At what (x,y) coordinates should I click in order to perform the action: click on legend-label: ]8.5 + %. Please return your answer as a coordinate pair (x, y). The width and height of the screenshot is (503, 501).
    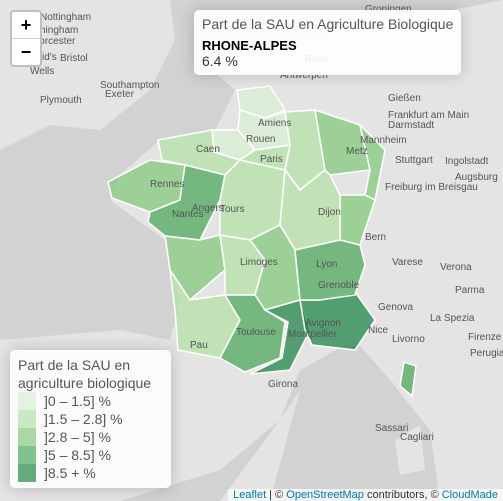
    Looking at the image, I should click on (70, 473).